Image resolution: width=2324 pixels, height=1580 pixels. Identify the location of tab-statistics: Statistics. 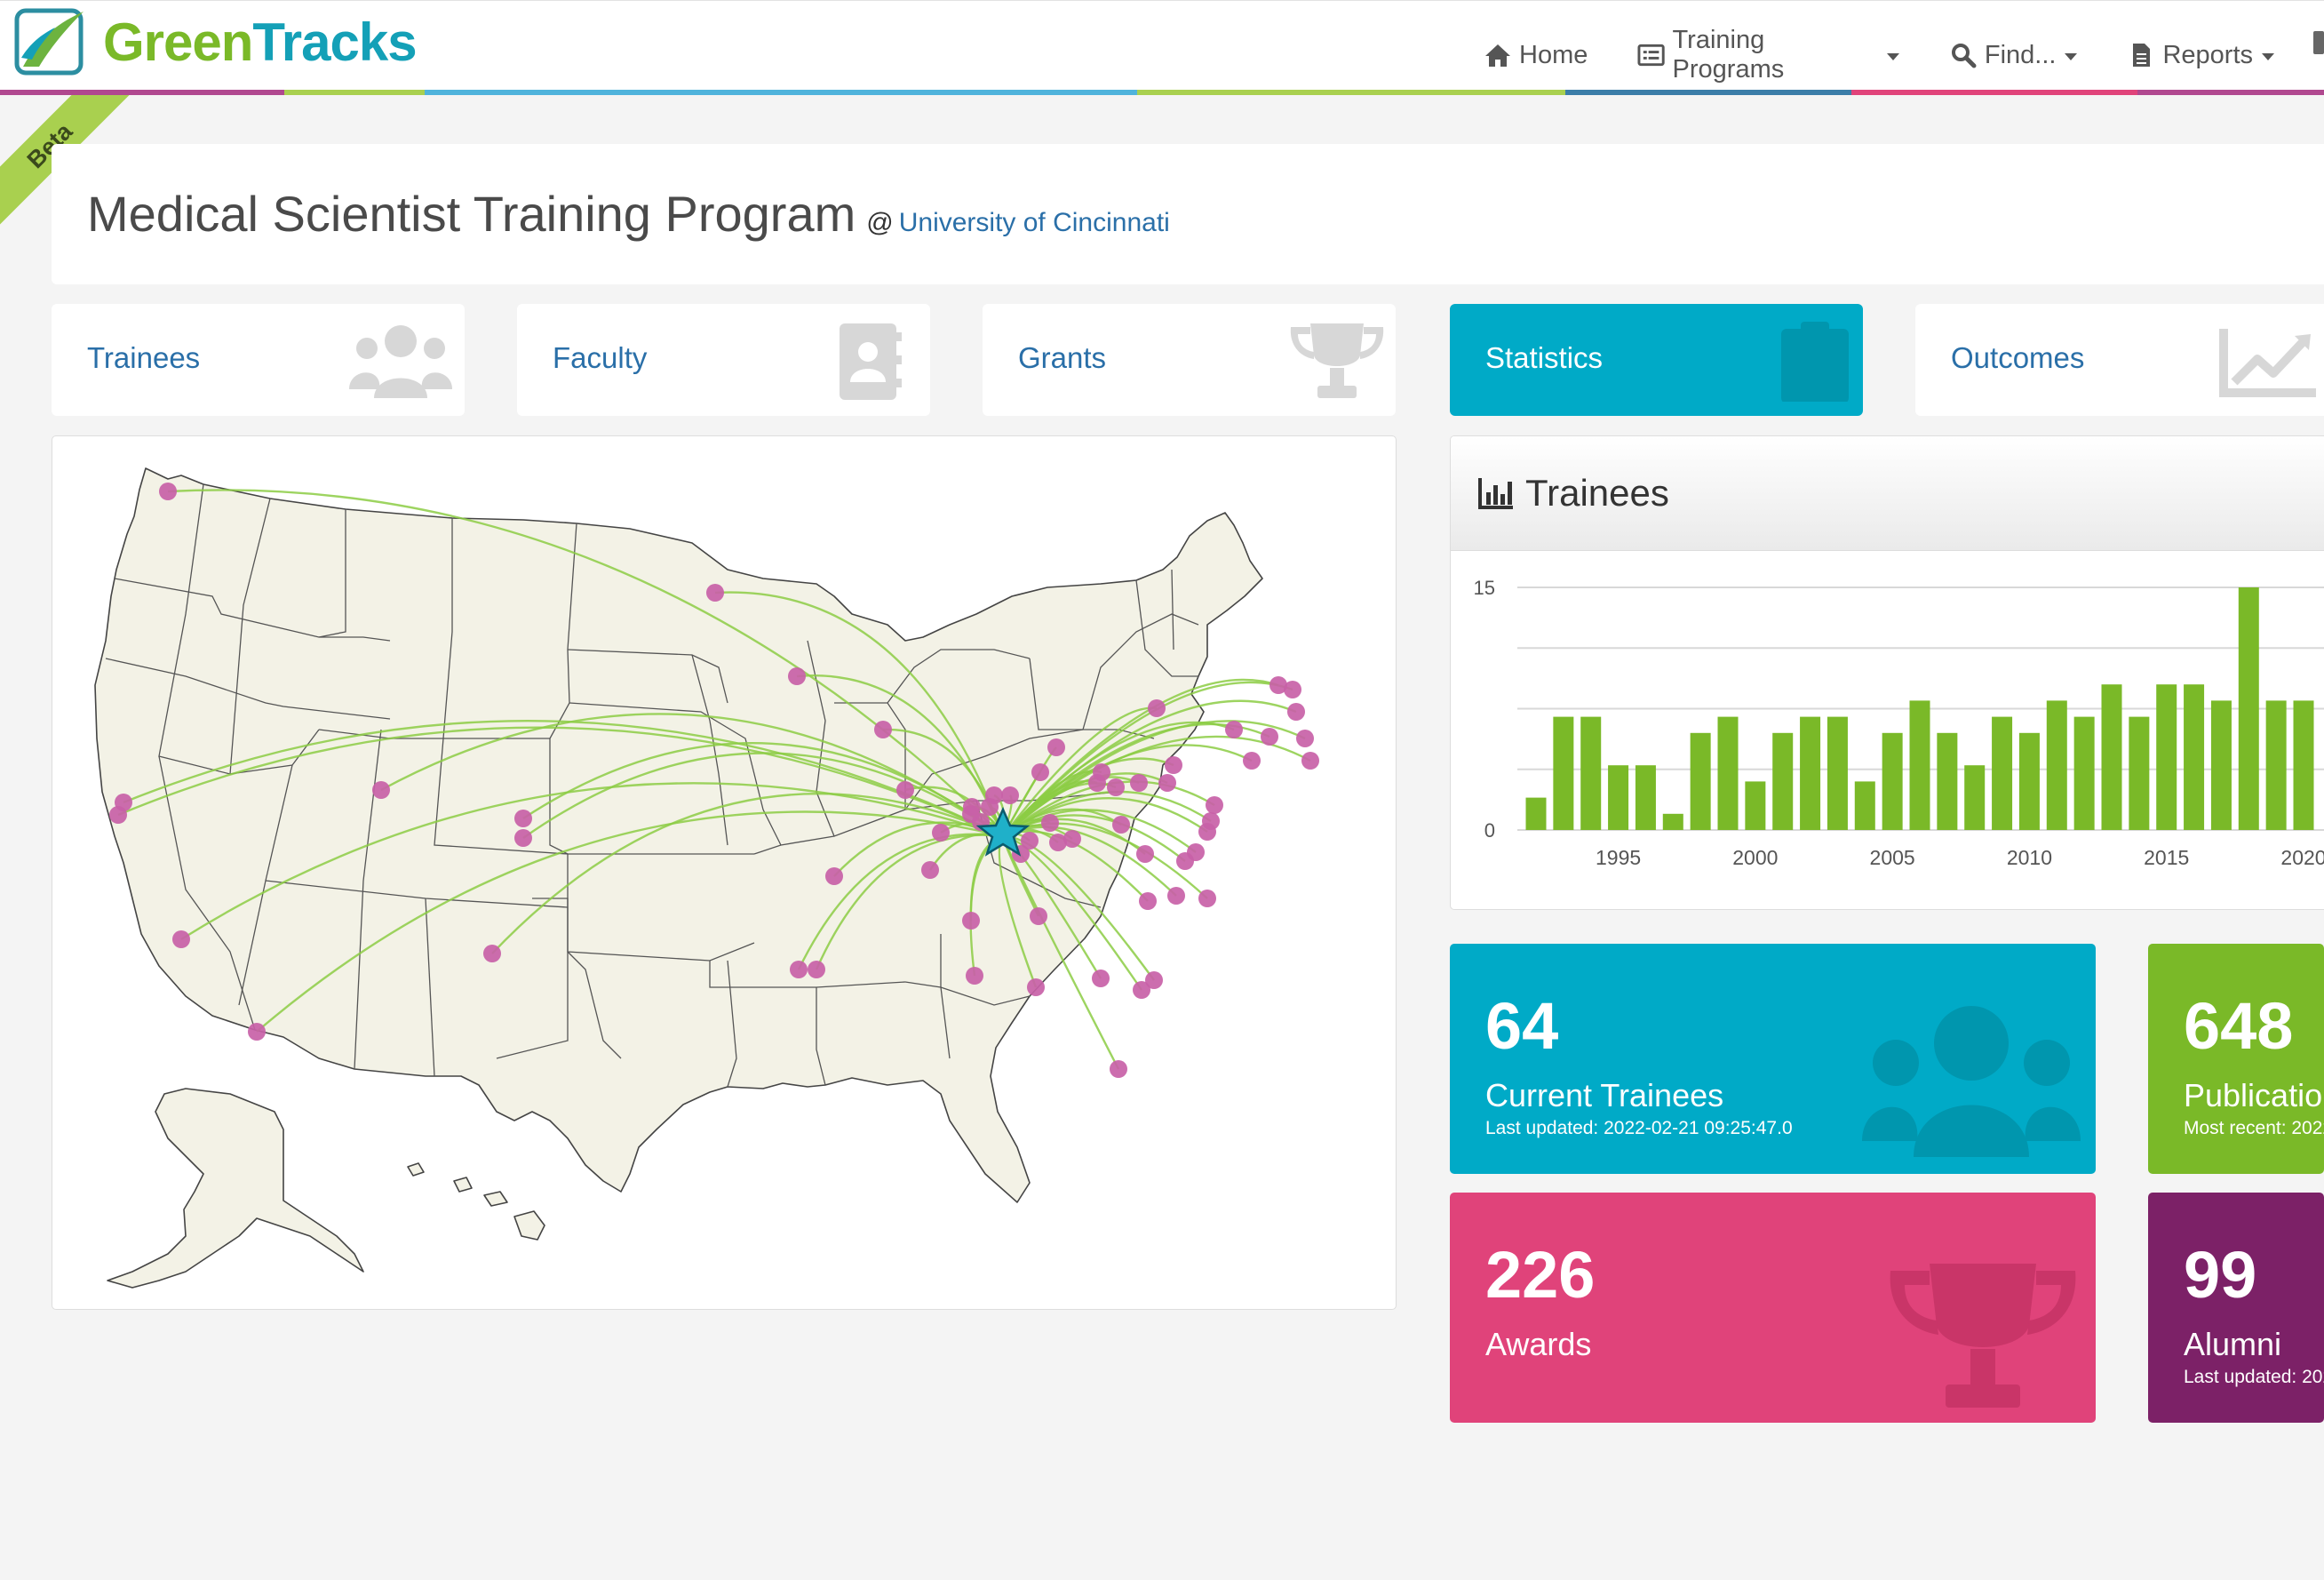
(1656, 360).